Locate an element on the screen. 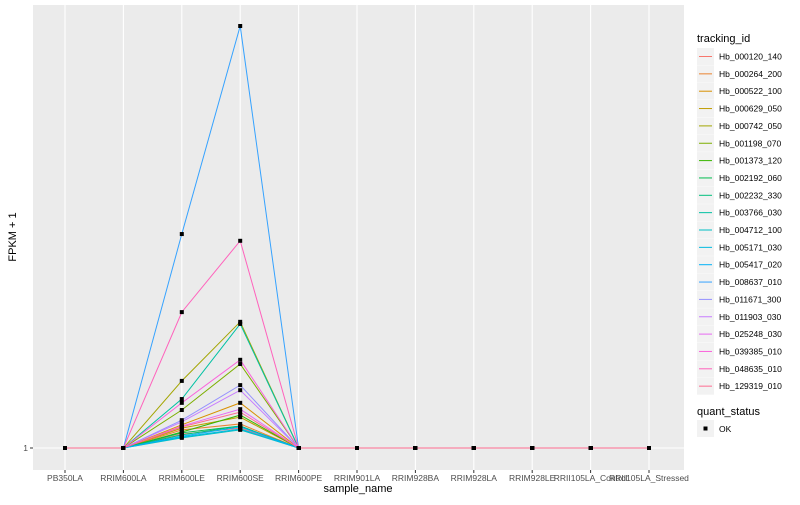 This screenshot has width=800, height=505. x-tick-label: RRII105LA_Control is located at coordinates (591, 478).